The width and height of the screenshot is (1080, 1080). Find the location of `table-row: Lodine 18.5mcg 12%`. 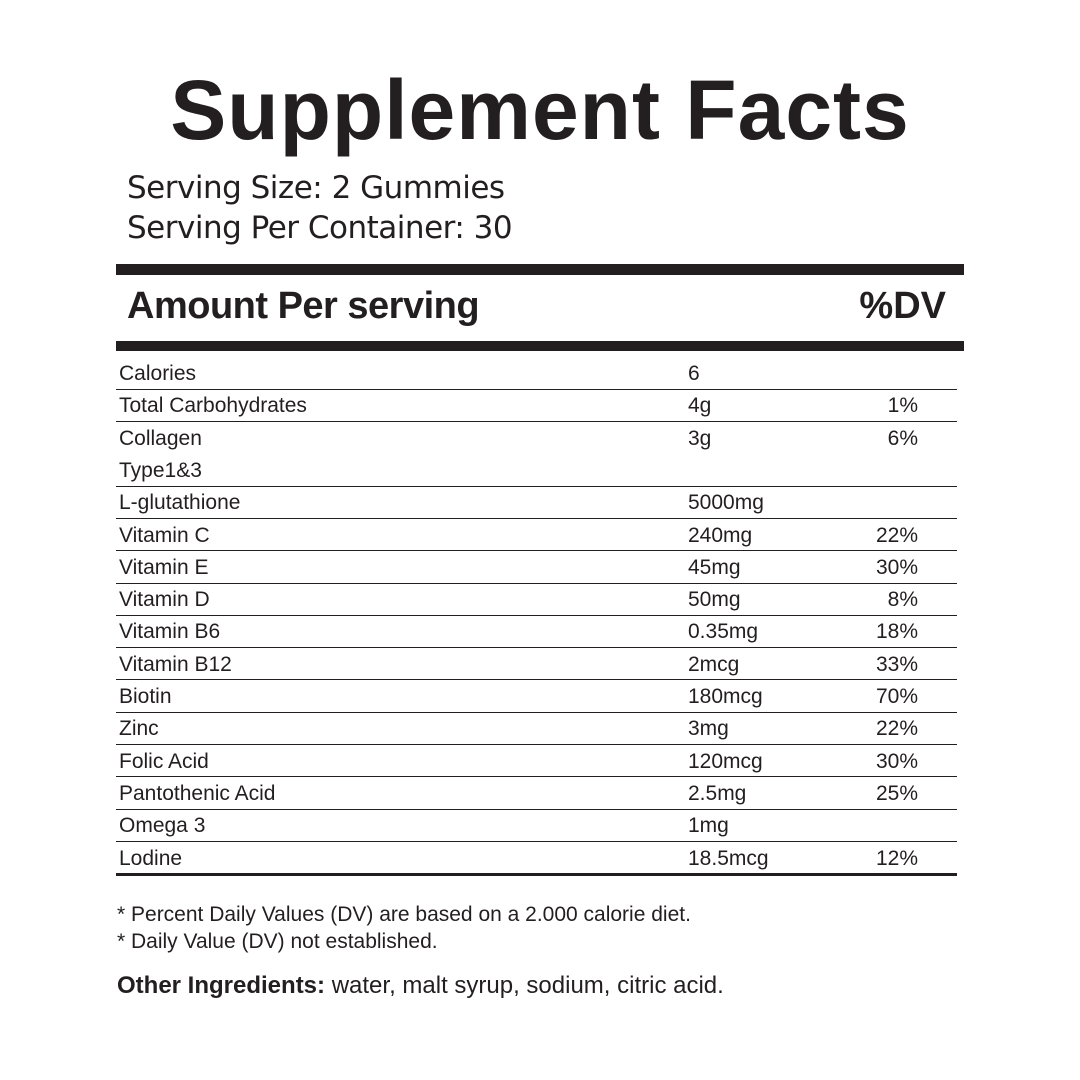

table-row: Lodine 18.5mcg 12% is located at coordinates (536, 860).